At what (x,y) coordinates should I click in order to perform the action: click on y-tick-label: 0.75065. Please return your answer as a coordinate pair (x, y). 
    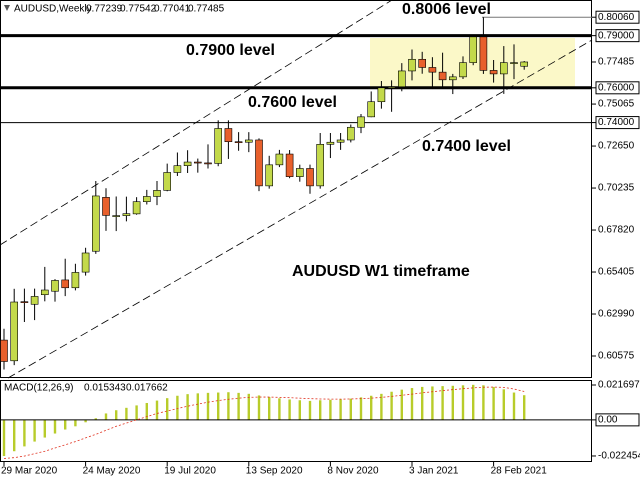
    Looking at the image, I should click on (616, 104).